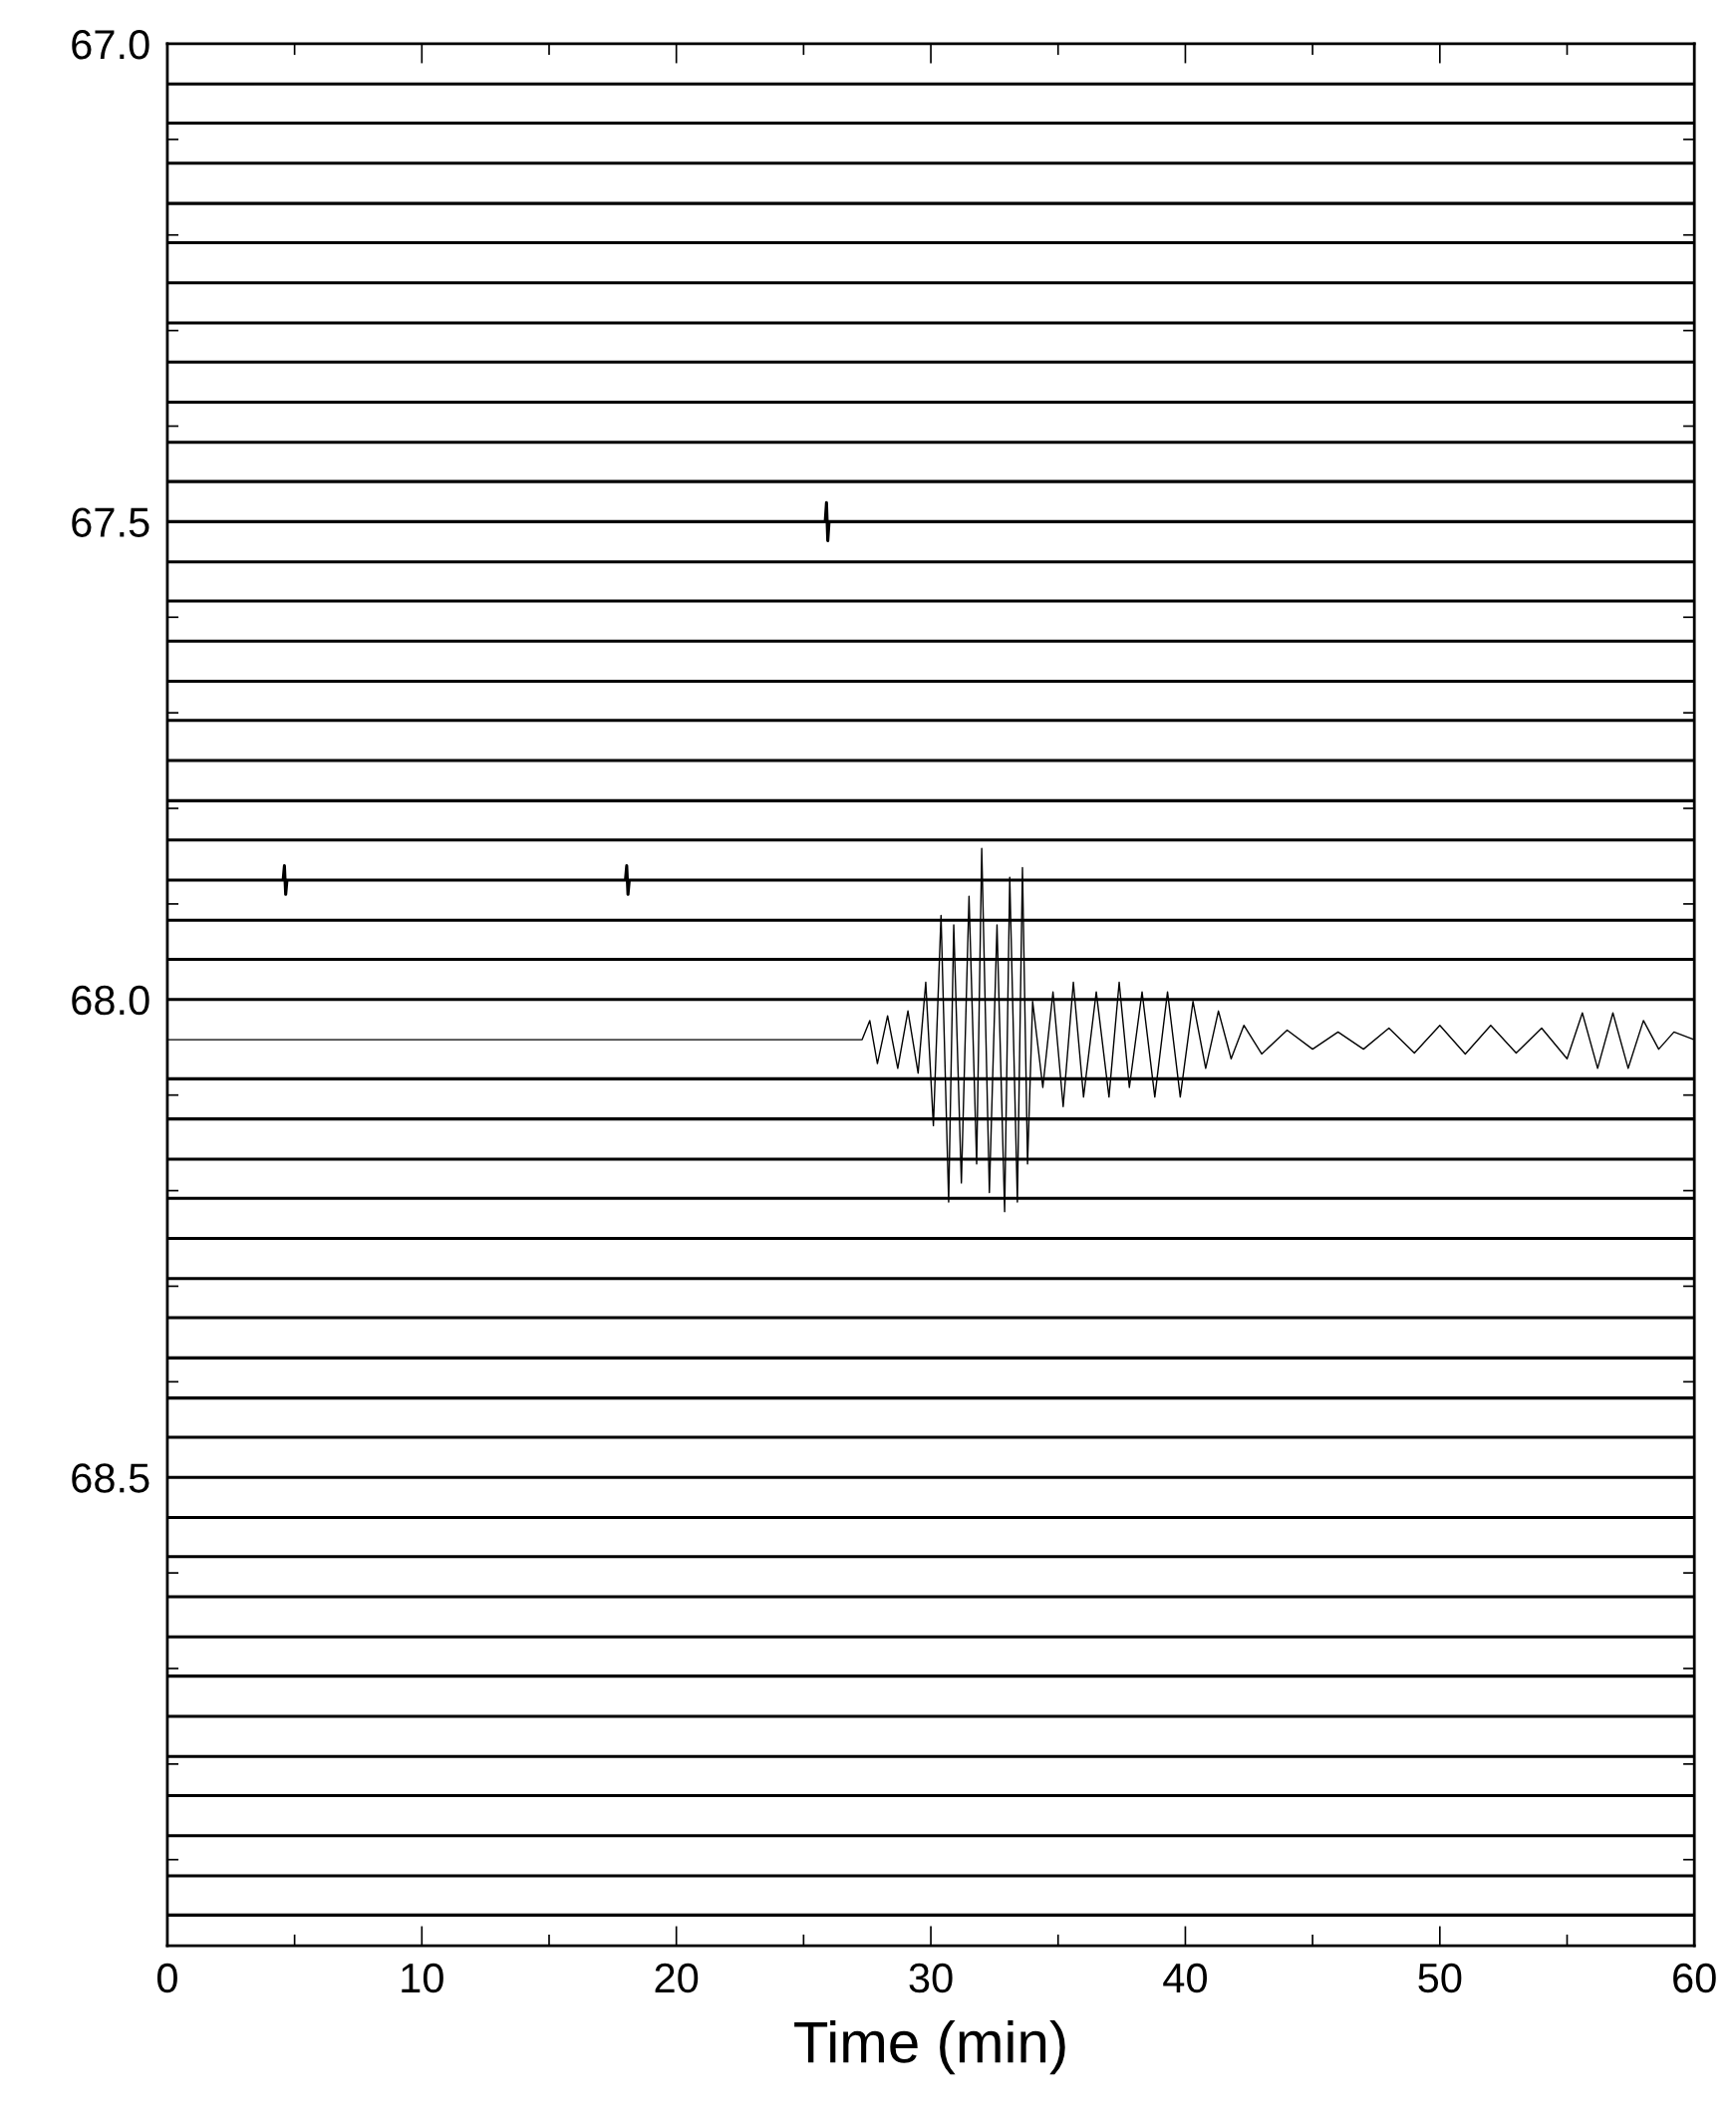 The image size is (1736, 2128). I want to click on x-tick-label: 0, so click(166, 1978).